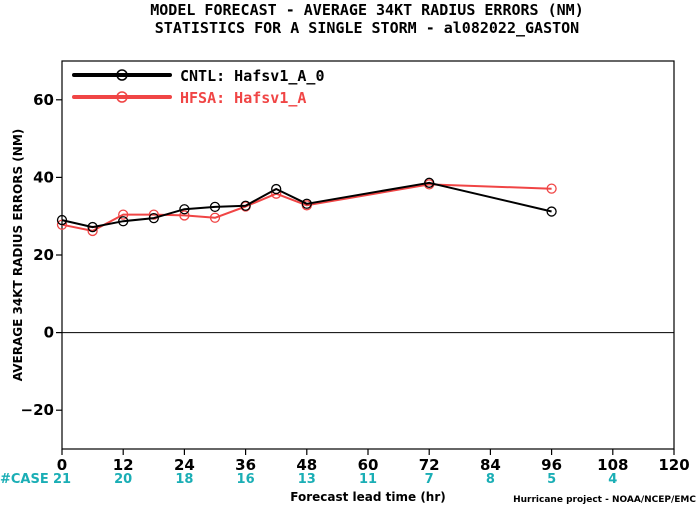 The height and width of the screenshot is (506, 700). What do you see at coordinates (123, 465) in the screenshot?
I see `x-tick-label: 12` at bounding box center [123, 465].